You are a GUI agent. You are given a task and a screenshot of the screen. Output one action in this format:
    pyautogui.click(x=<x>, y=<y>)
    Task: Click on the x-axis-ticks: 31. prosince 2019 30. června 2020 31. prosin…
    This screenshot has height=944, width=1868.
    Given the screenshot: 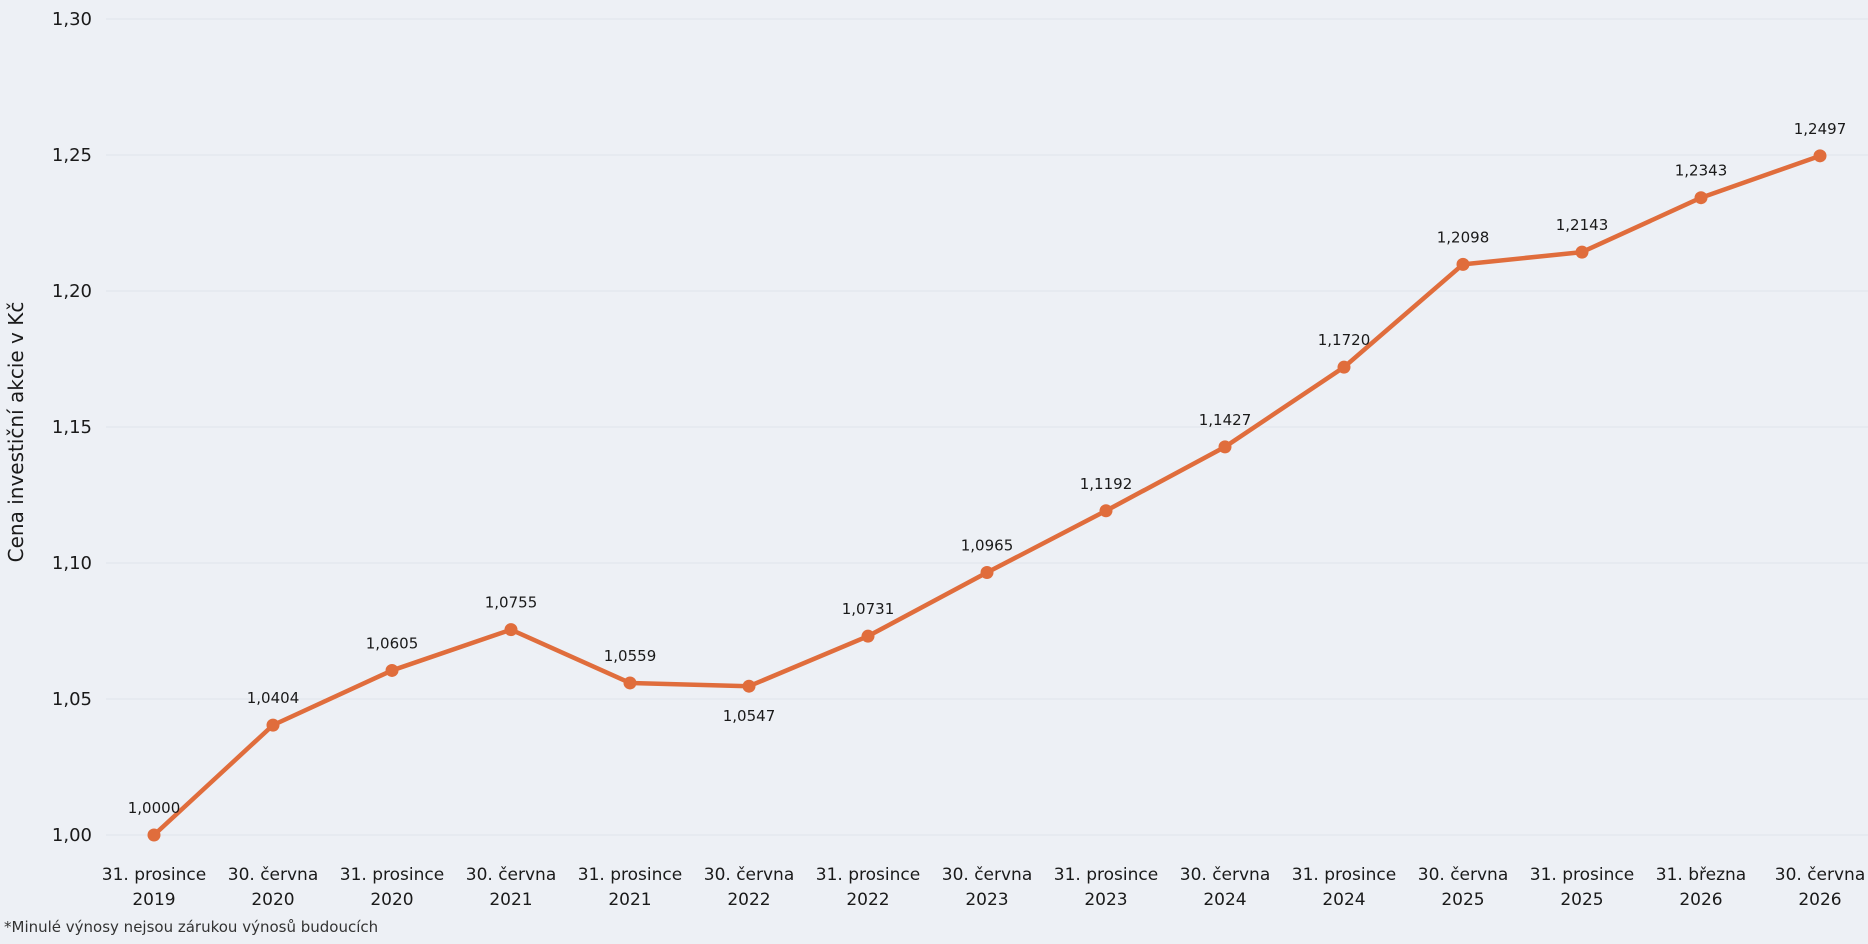 What is the action you would take?
    pyautogui.click(x=983, y=887)
    